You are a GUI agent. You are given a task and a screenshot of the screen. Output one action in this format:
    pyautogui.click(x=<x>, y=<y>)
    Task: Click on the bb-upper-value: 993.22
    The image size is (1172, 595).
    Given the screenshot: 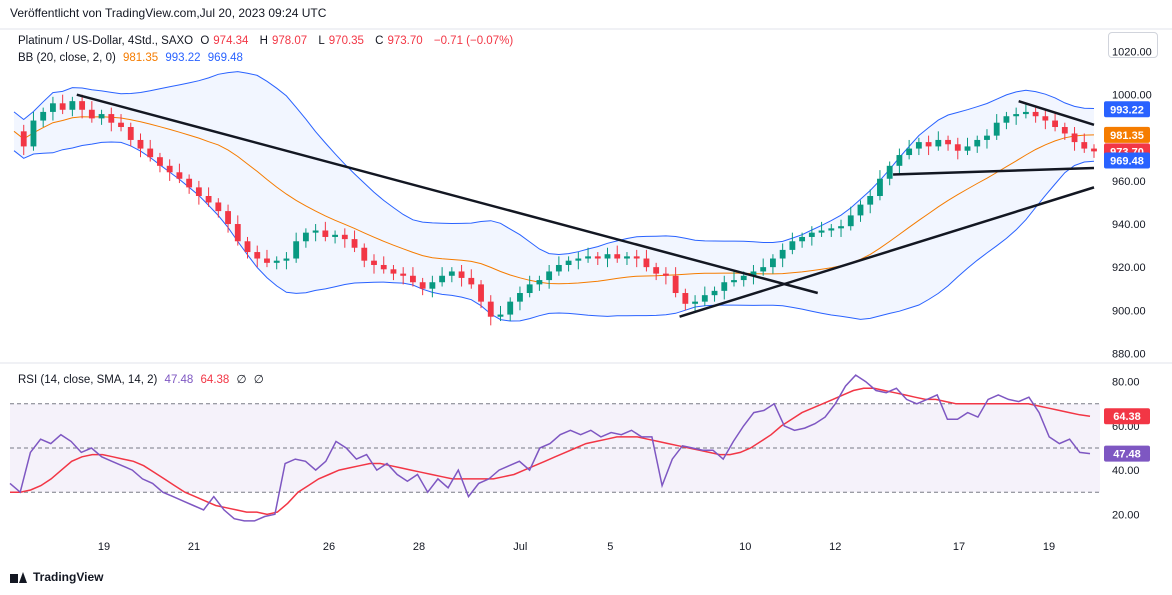 What is the action you would take?
    pyautogui.click(x=183, y=58)
    